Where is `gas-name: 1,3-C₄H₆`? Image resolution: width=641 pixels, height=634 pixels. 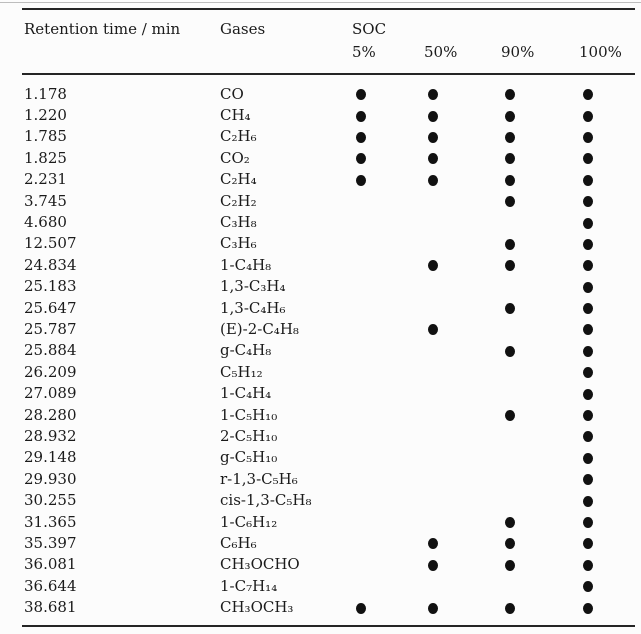
gas-name: 1,3-C₄H₆ is located at coordinates (253, 307).